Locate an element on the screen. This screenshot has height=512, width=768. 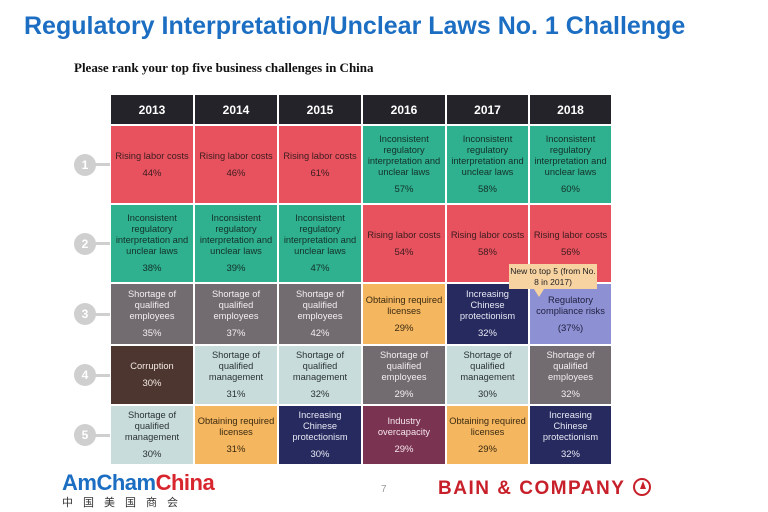
page-number: 7 is located at coordinates (384, 489).